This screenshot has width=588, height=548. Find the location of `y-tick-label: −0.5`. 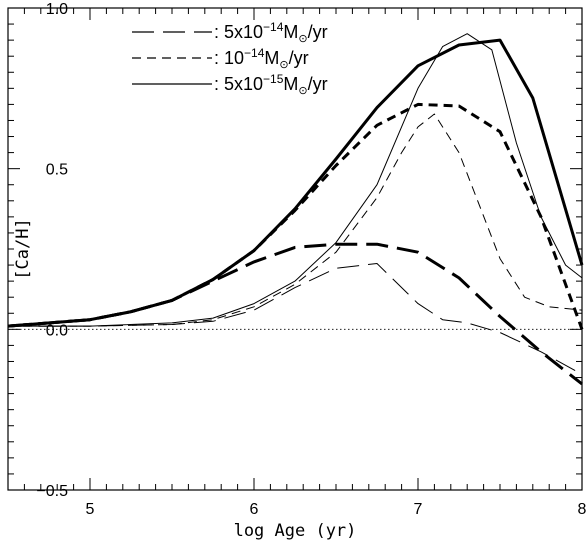

y-tick-label: −0.5 is located at coordinates (52, 491).